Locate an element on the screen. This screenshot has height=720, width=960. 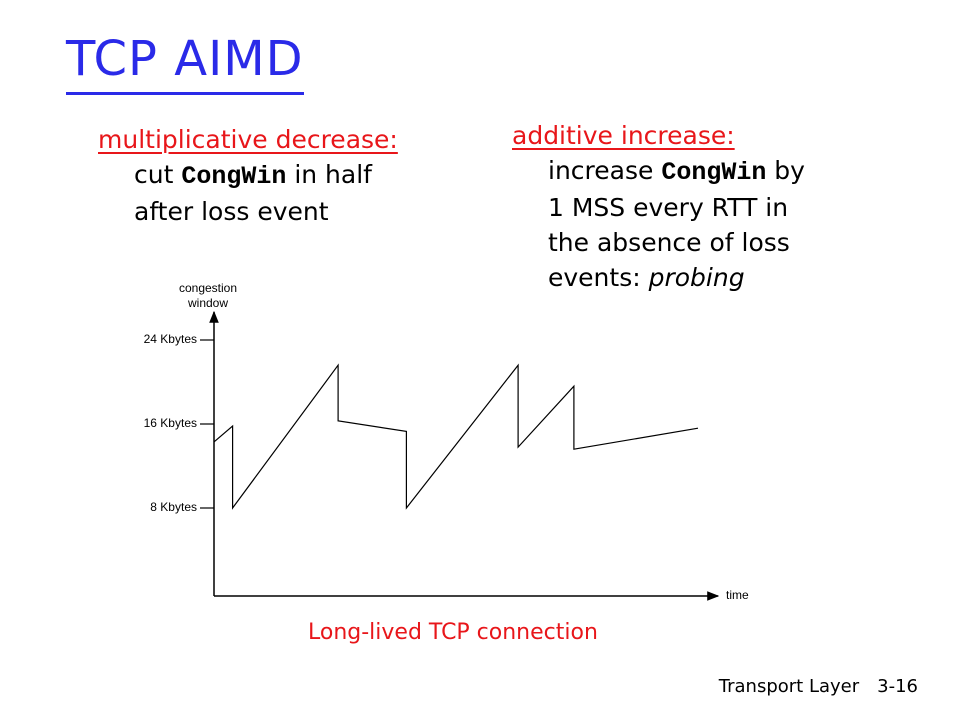
slide-footer: Transport Layer 3-16 is located at coordinates (818, 686).